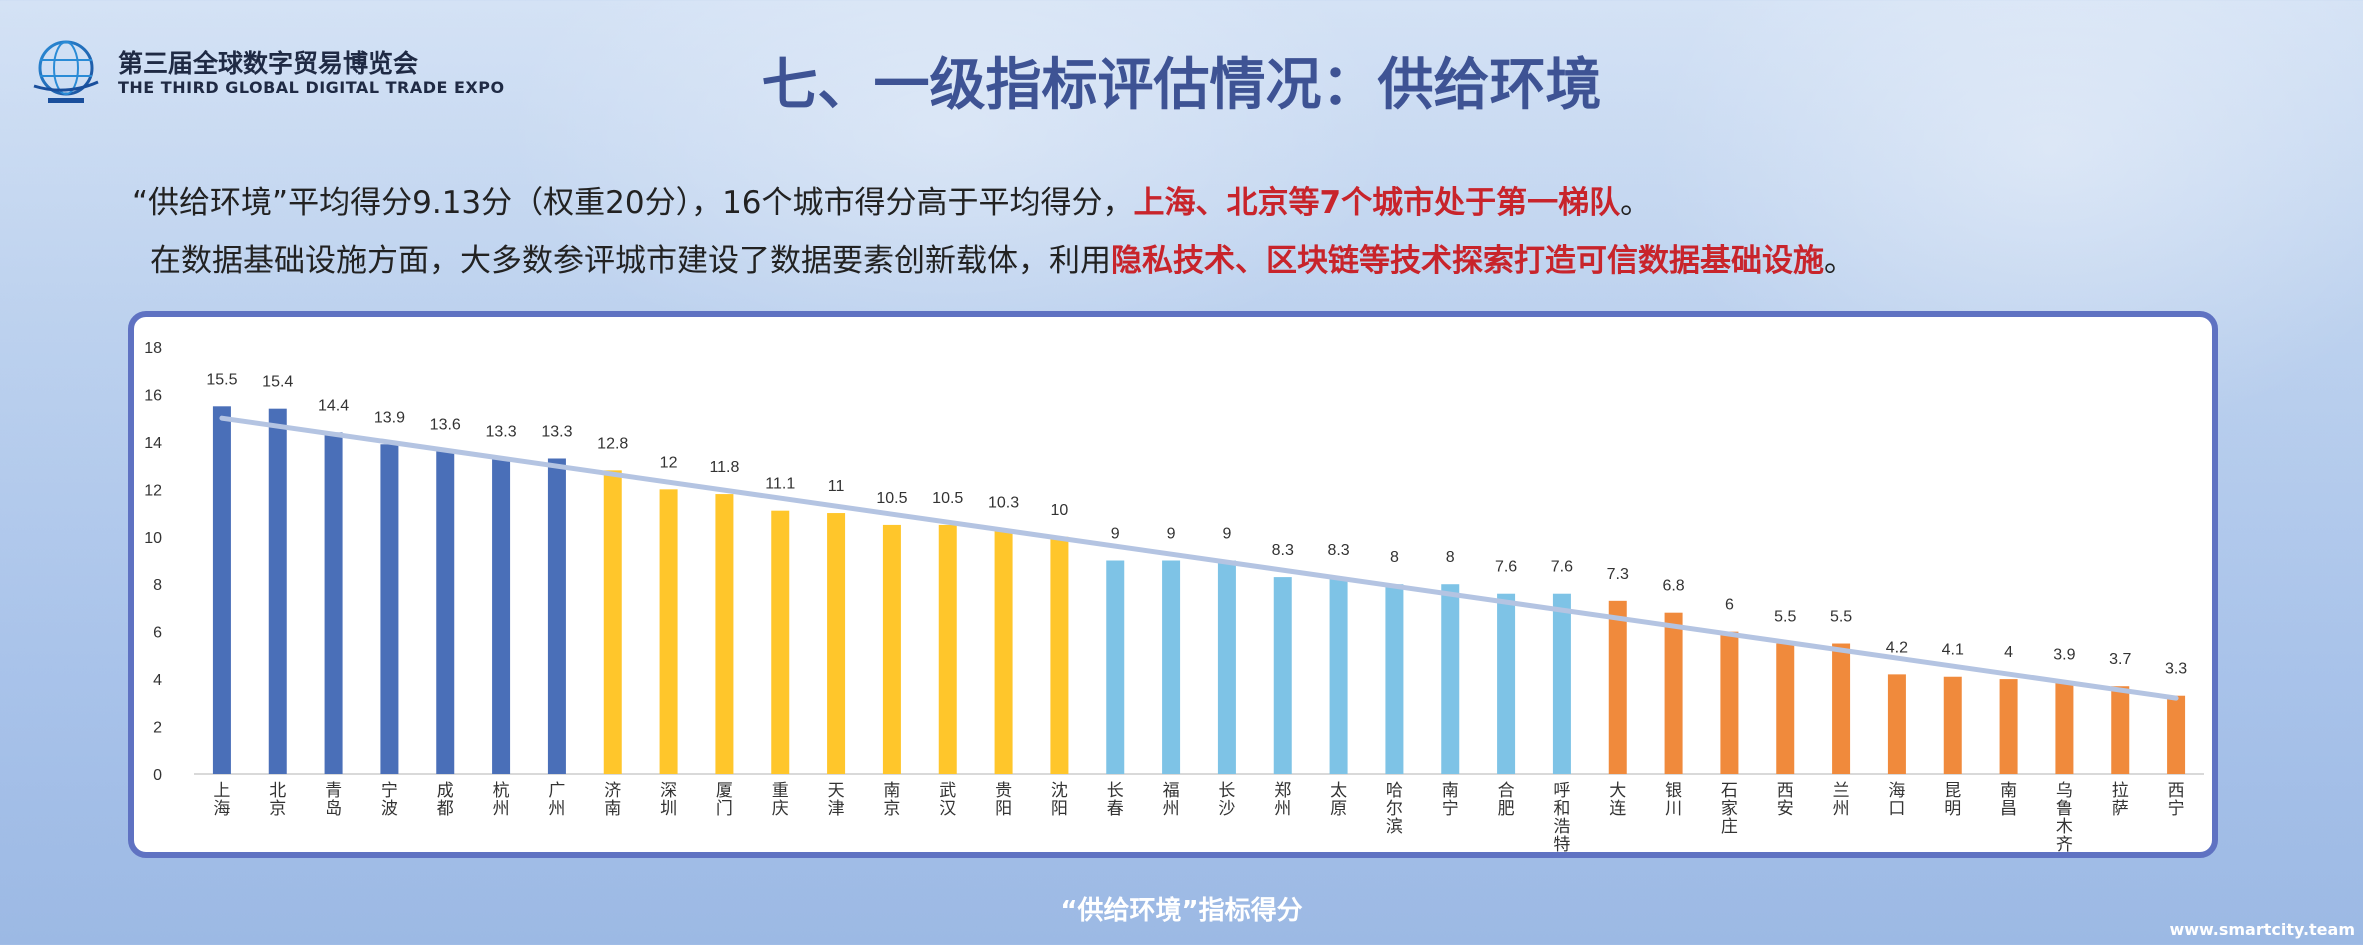  Describe the element at coordinates (1282, 675) in the screenshot. I see `bar-郑州` at that location.